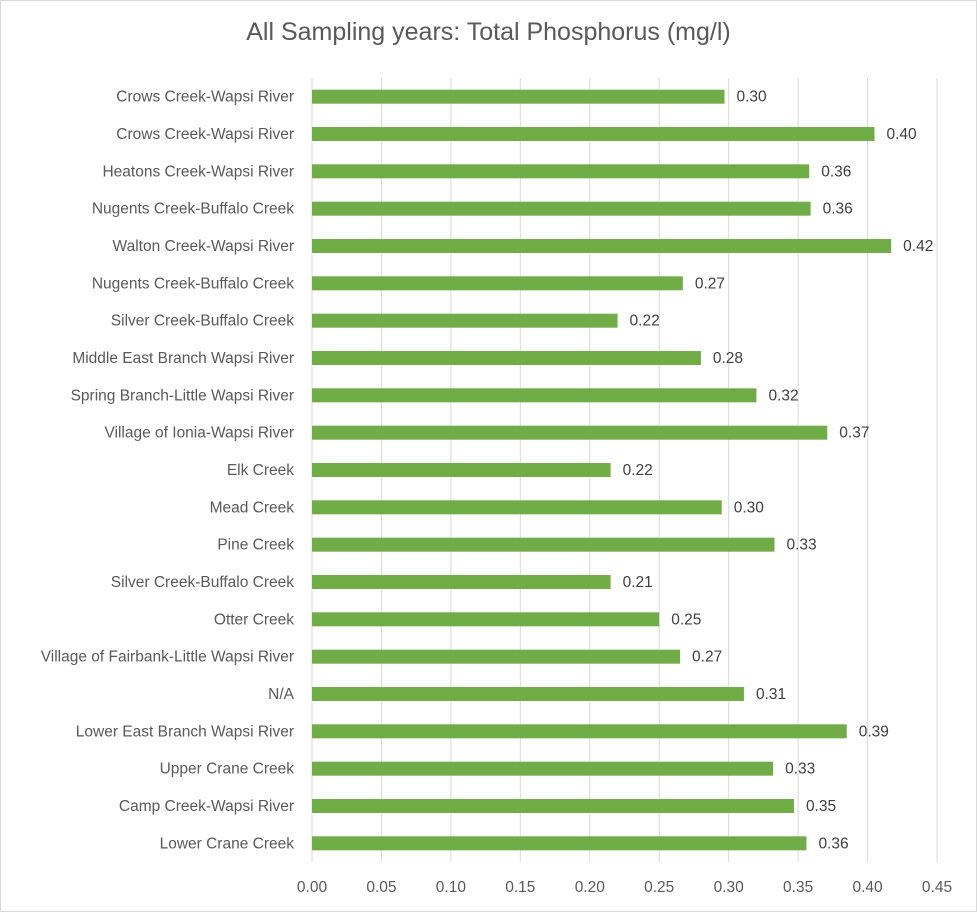 Image resolution: width=977 pixels, height=912 pixels. What do you see at coordinates (206, 806) in the screenshot?
I see `category-label: Camp Creek-Wapsi River` at bounding box center [206, 806].